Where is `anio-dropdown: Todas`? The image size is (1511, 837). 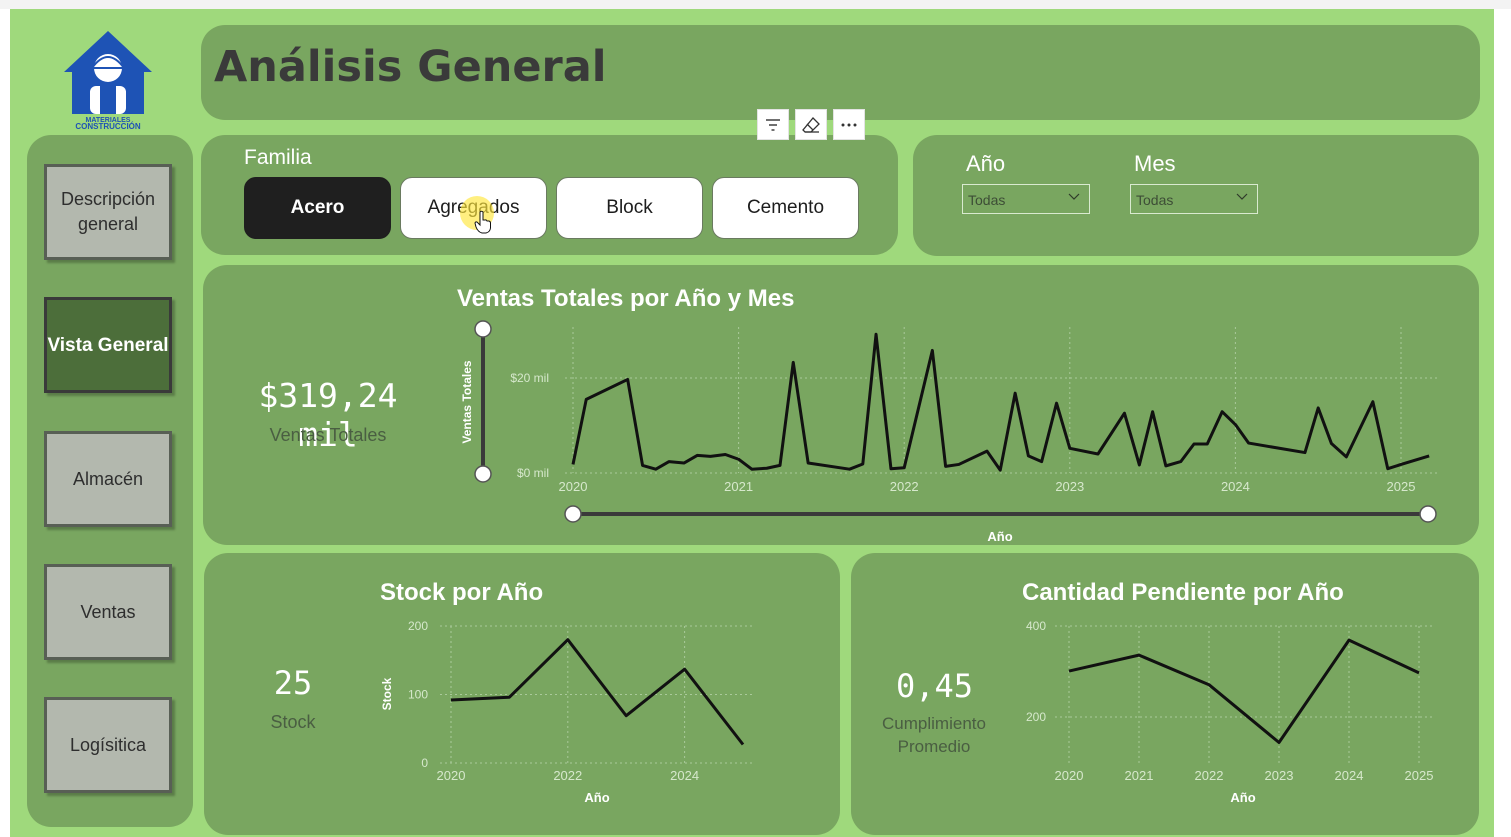
anio-dropdown: Todas is located at coordinates (1026, 199).